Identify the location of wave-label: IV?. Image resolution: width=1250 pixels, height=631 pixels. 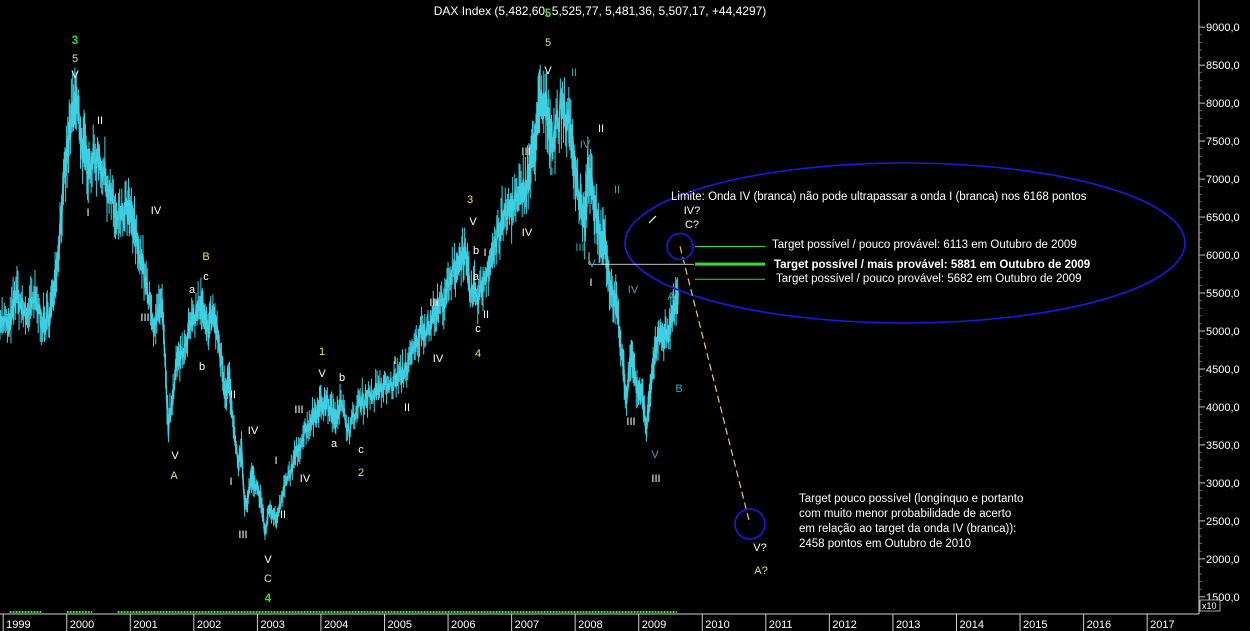
(692, 211).